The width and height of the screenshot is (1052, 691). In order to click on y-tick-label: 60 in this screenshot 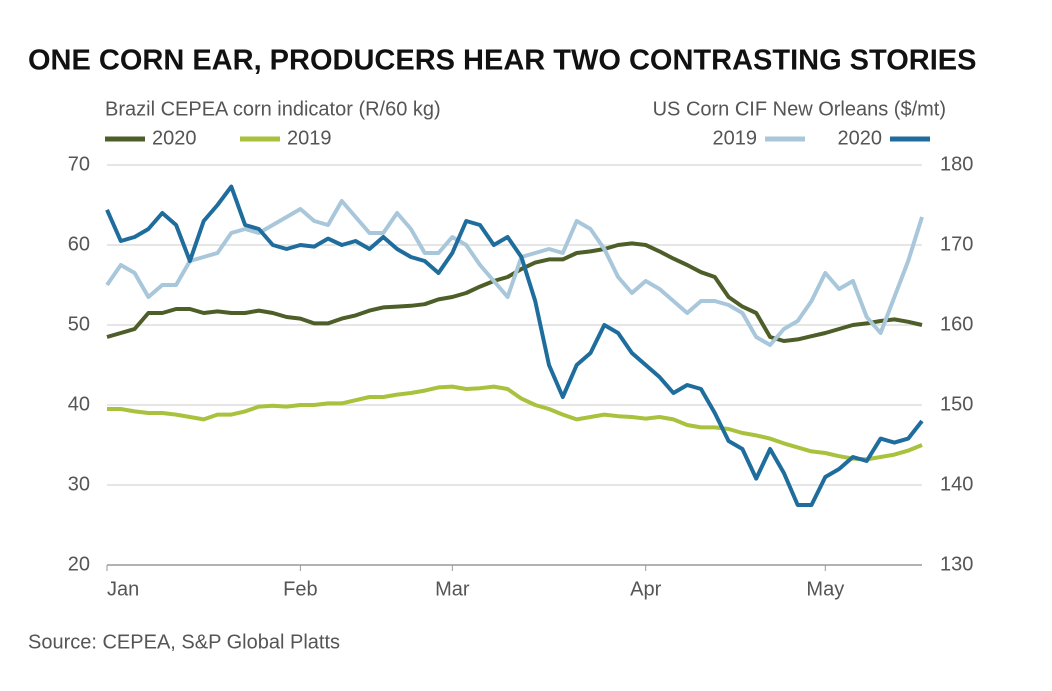, I will do `click(79, 244)`.